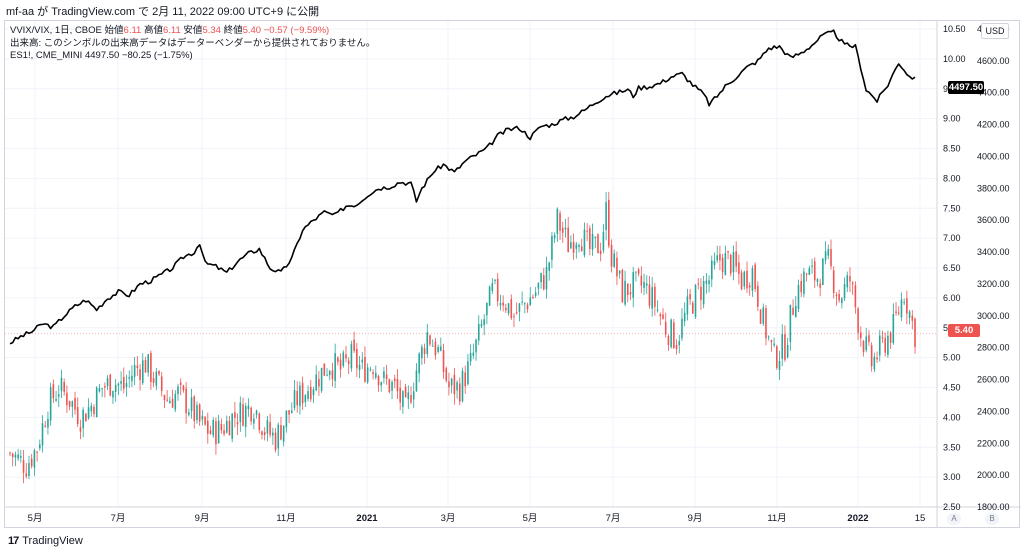 Image resolution: width=1024 pixels, height=555 pixels. What do you see at coordinates (192, 56) in the screenshot?
I see `legend-row-es: ES1!, CME_MINI 4497.50 −80.25 (−1.75%)` at bounding box center [192, 56].